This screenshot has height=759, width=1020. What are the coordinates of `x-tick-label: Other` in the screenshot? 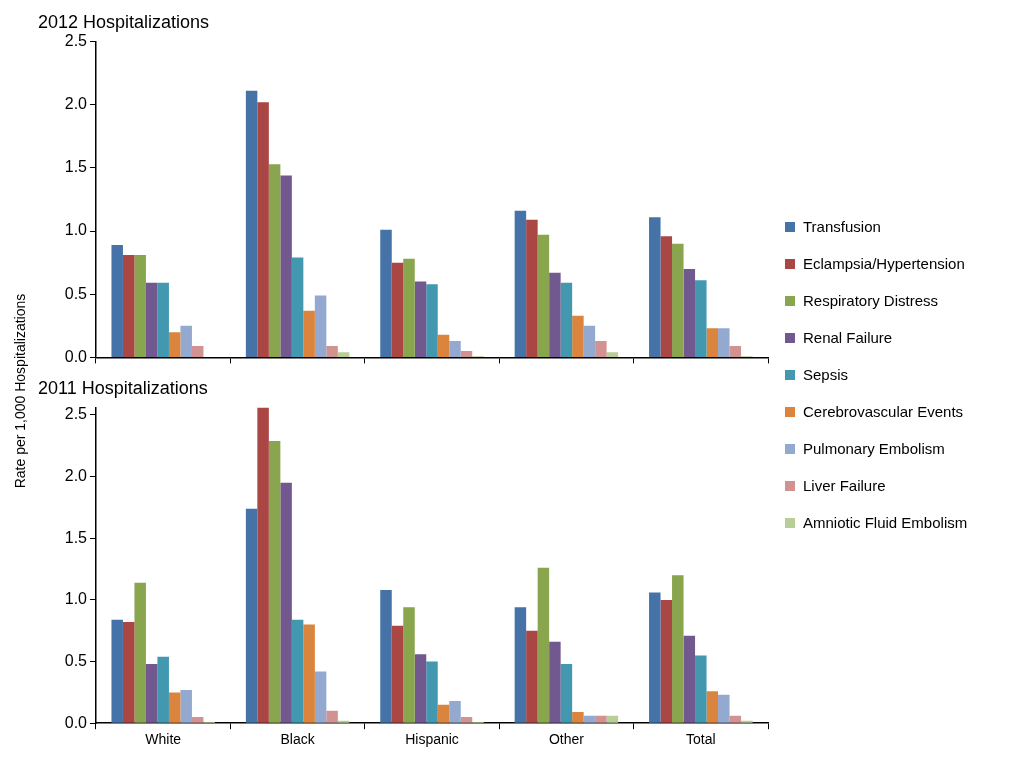 It's located at (566, 739).